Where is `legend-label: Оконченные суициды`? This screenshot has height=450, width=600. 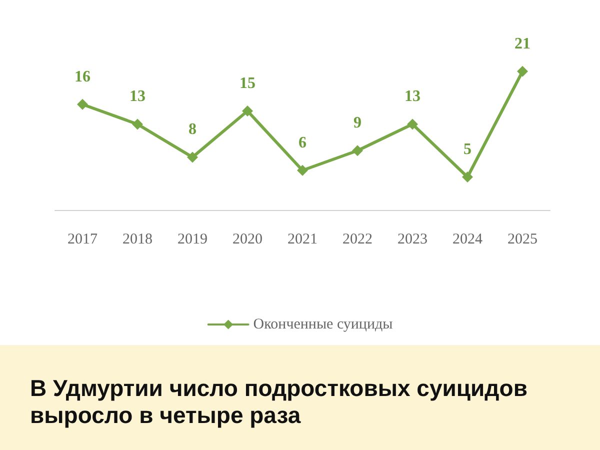
legend-label: Оконченные суициды is located at coordinates (323, 324).